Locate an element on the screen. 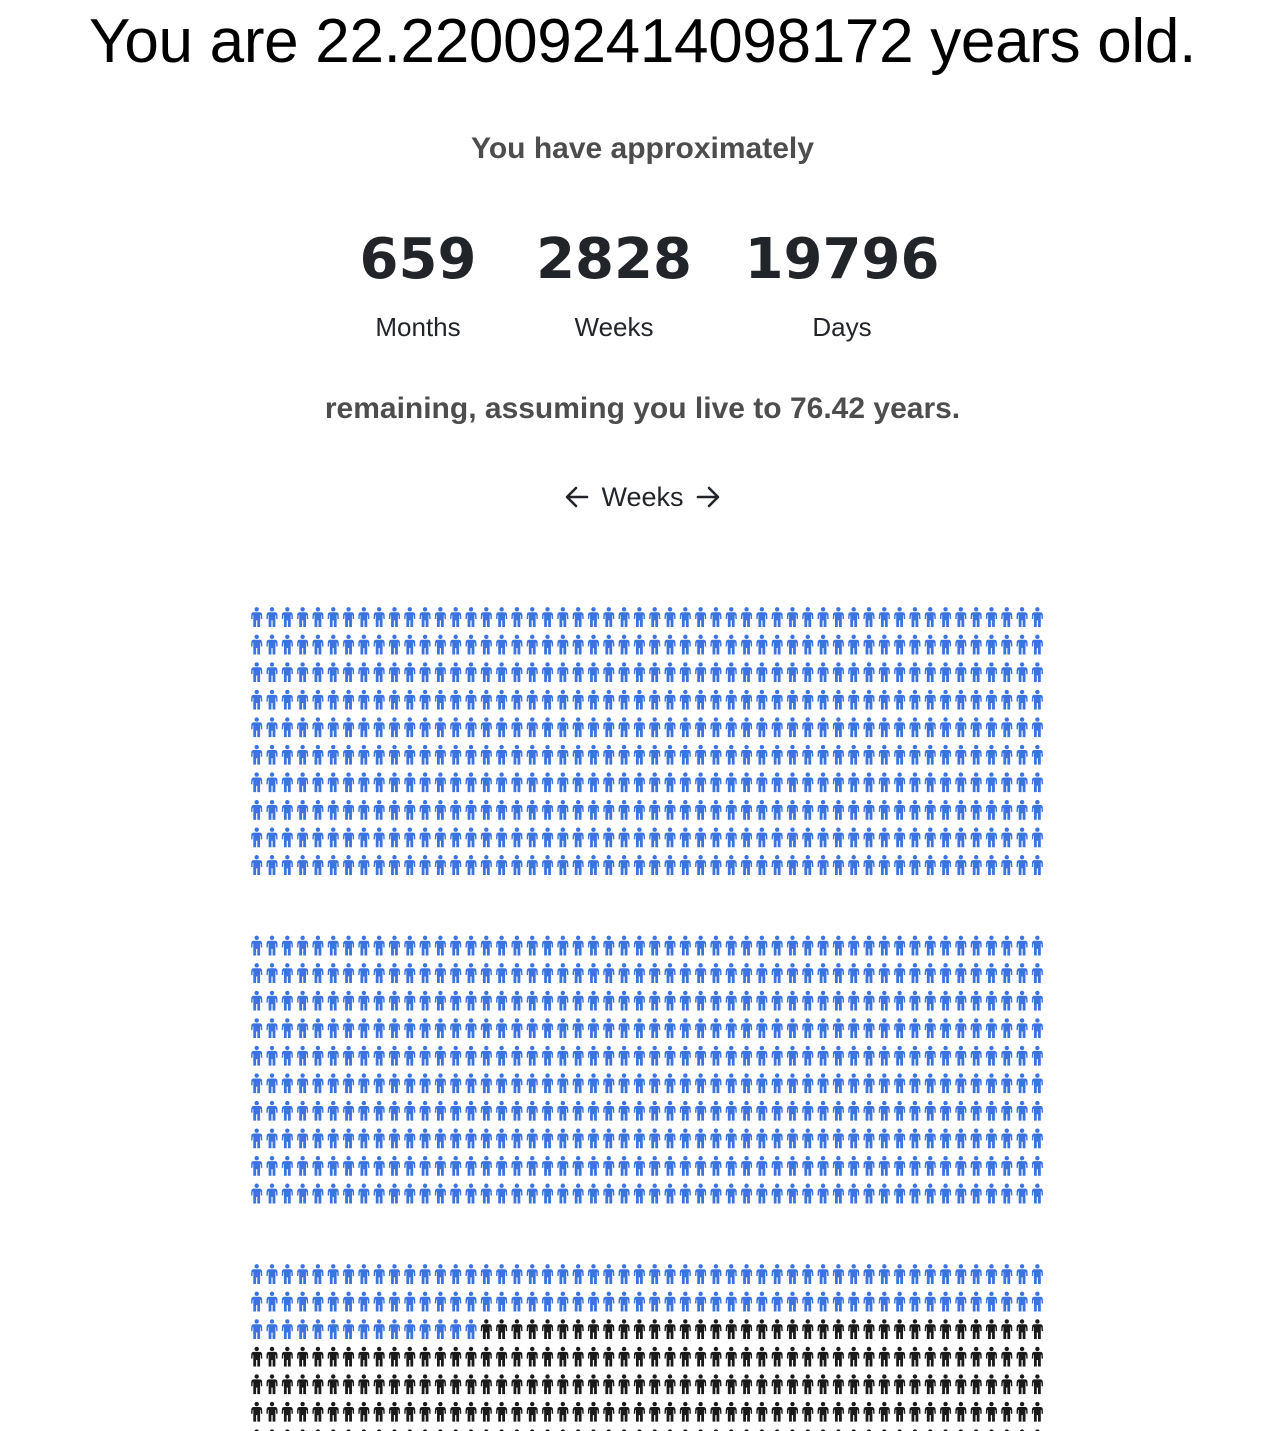 The height and width of the screenshot is (1431, 1285). arrow-left-icon is located at coordinates (577, 497).